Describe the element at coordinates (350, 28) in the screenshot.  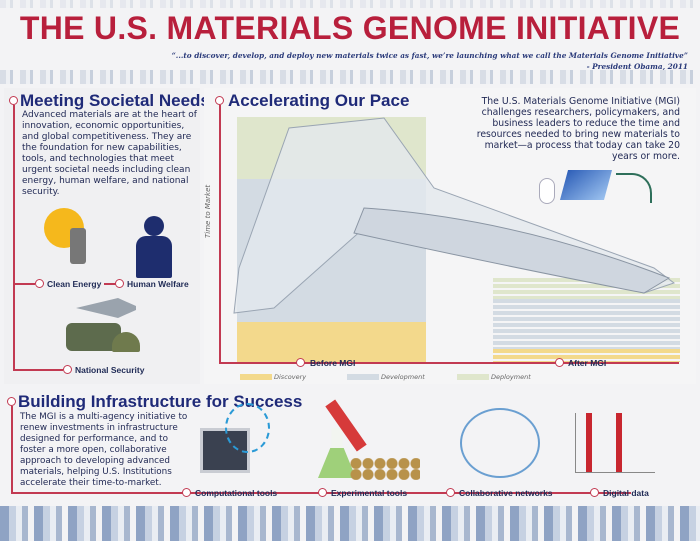
I see `page-title: THE U.S. MATERIALS GENOME INITIATIVE` at that location.